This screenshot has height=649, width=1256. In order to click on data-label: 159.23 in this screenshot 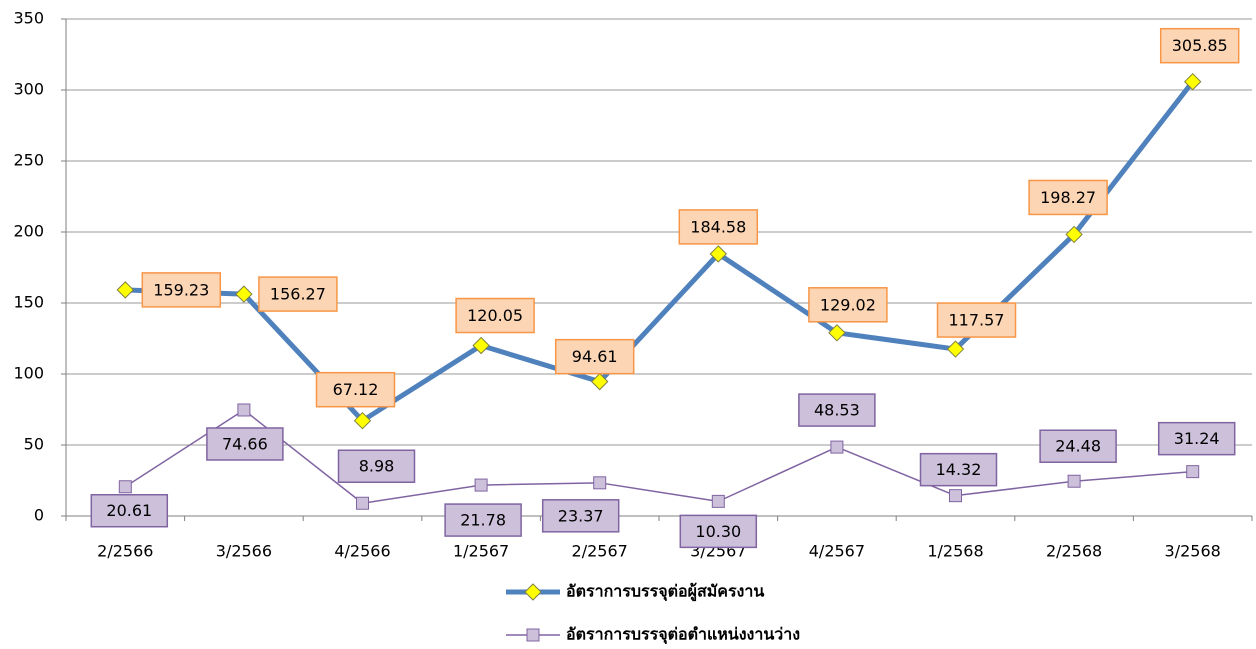, I will do `click(181, 289)`.